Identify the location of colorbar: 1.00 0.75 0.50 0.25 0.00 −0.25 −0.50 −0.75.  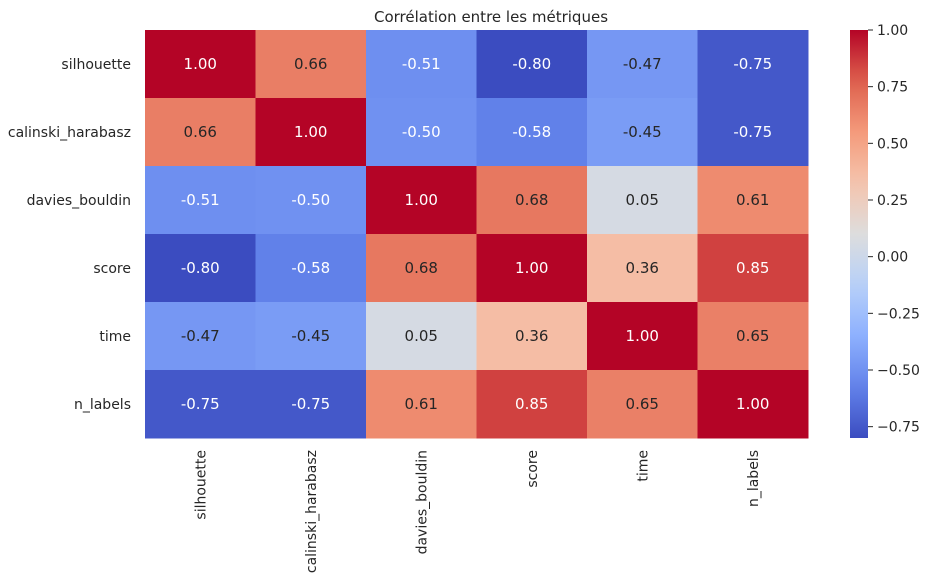
(885, 230).